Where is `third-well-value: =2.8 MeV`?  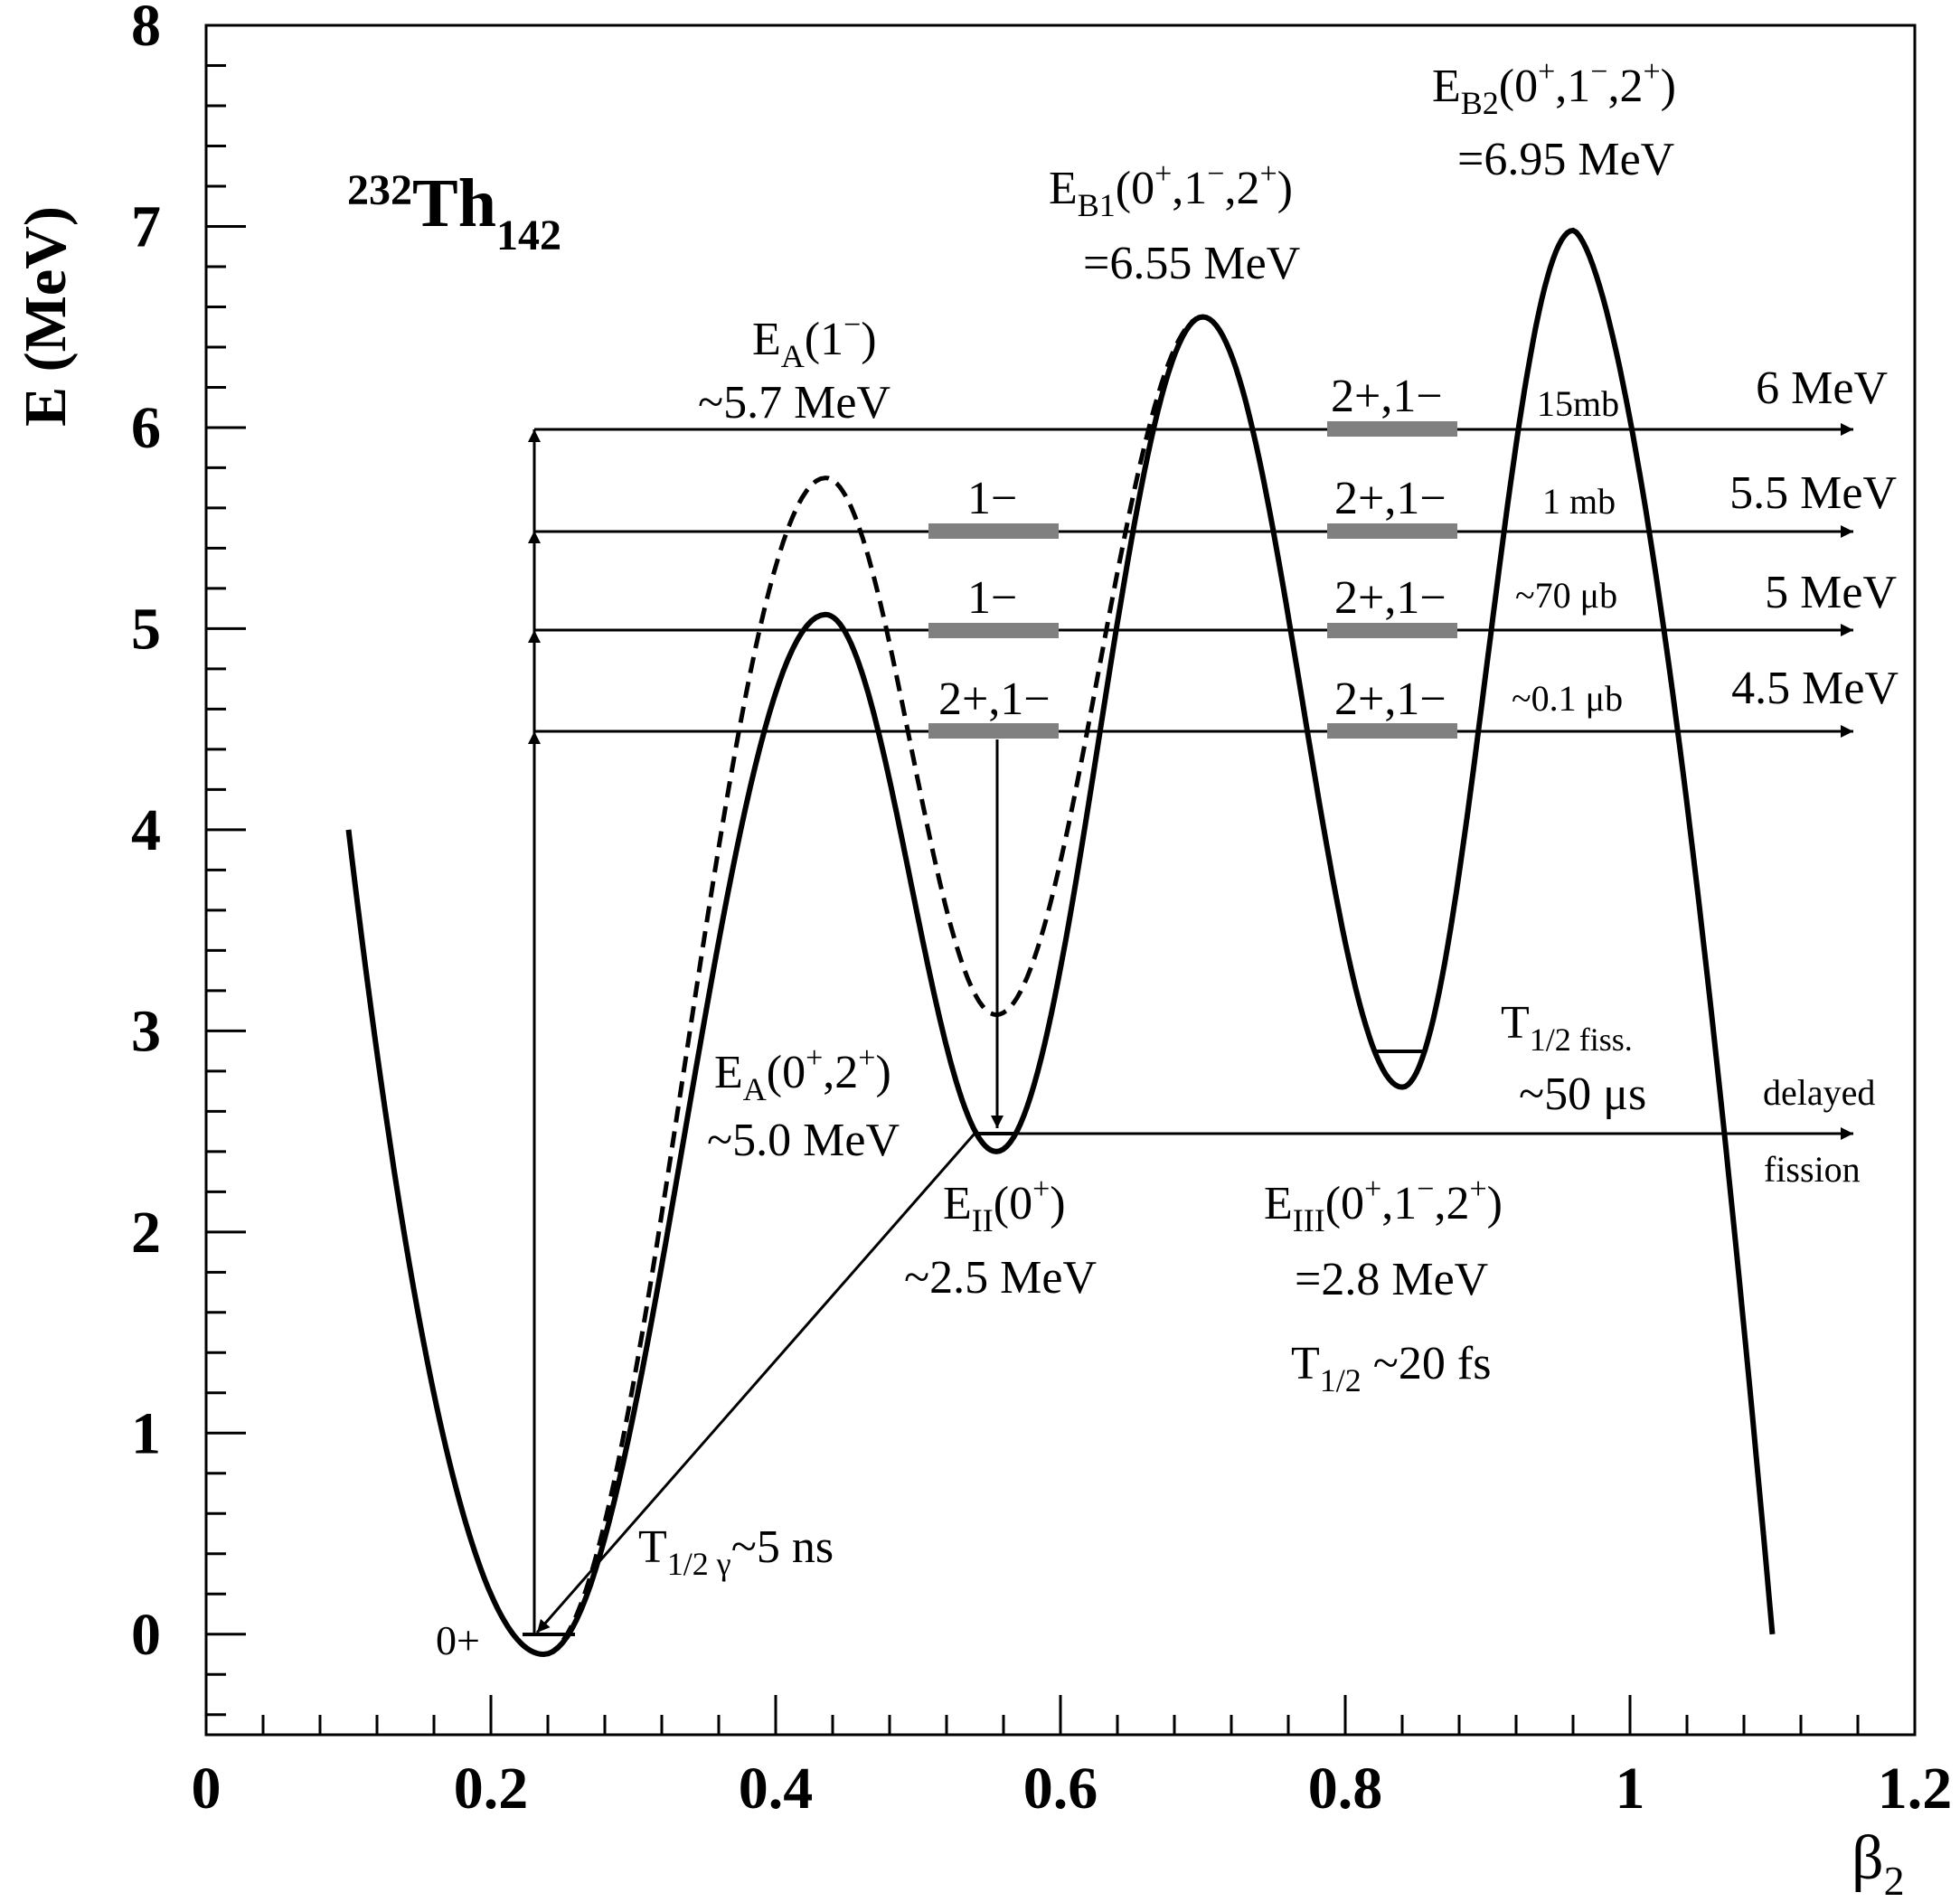 third-well-value: =2.8 MeV is located at coordinates (1391, 1279).